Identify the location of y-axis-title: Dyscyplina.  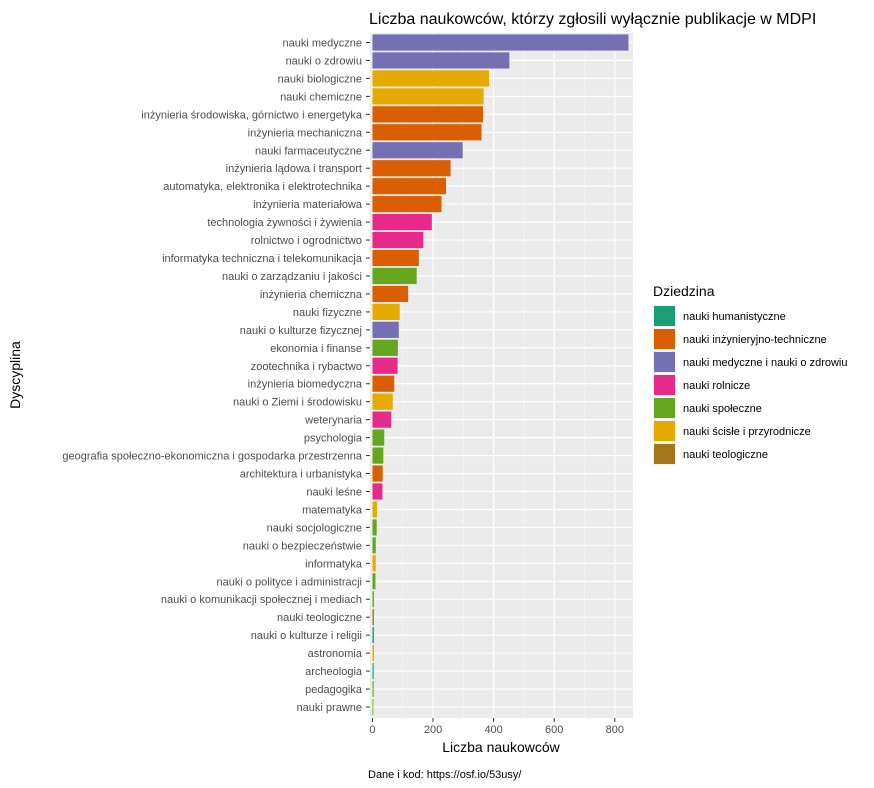
(15, 375).